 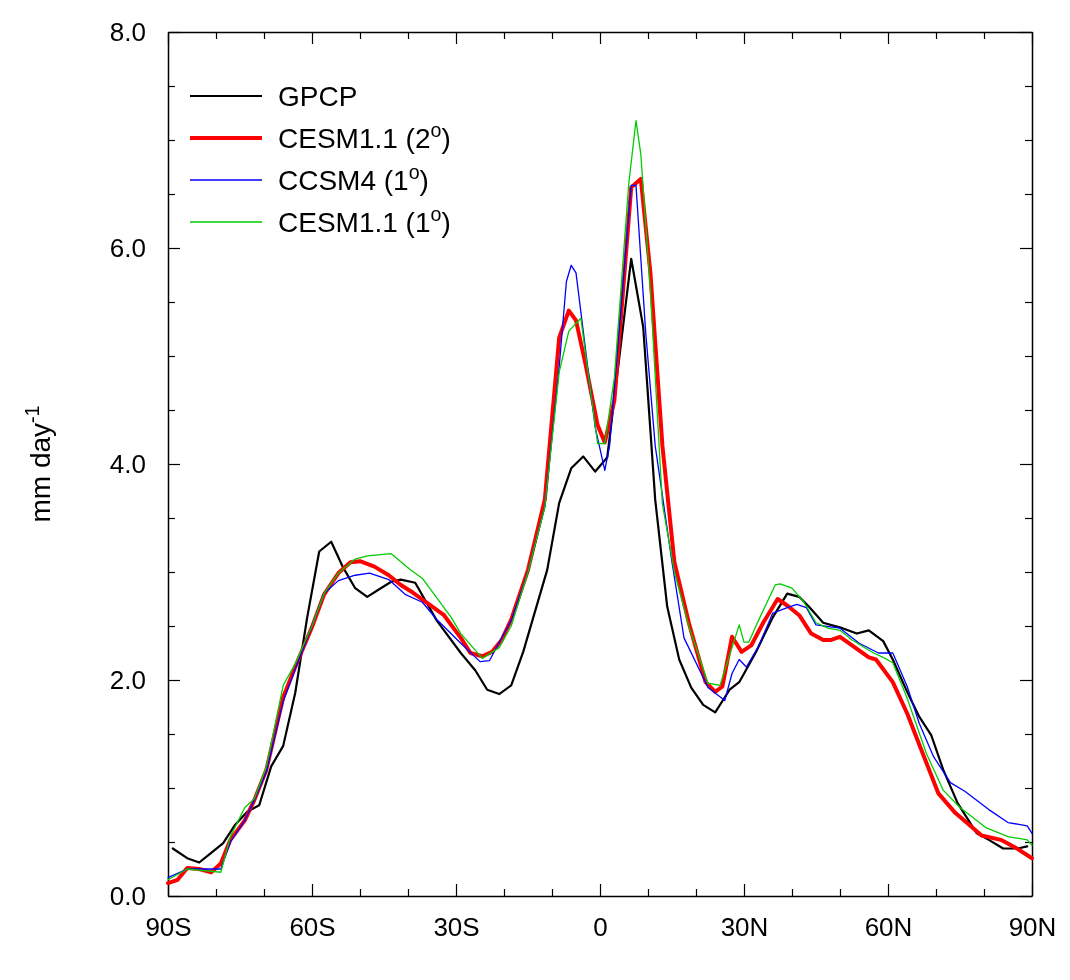 What do you see at coordinates (127, 679) in the screenshot?
I see `y-tick-label: 2.0` at bounding box center [127, 679].